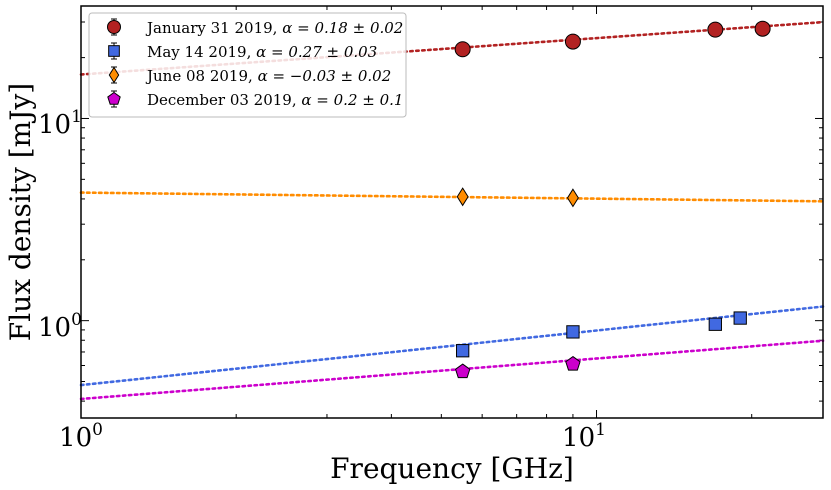 Image resolution: width=831 pixels, height=490 pixels. I want to click on legend-marker-square, so click(114, 51).